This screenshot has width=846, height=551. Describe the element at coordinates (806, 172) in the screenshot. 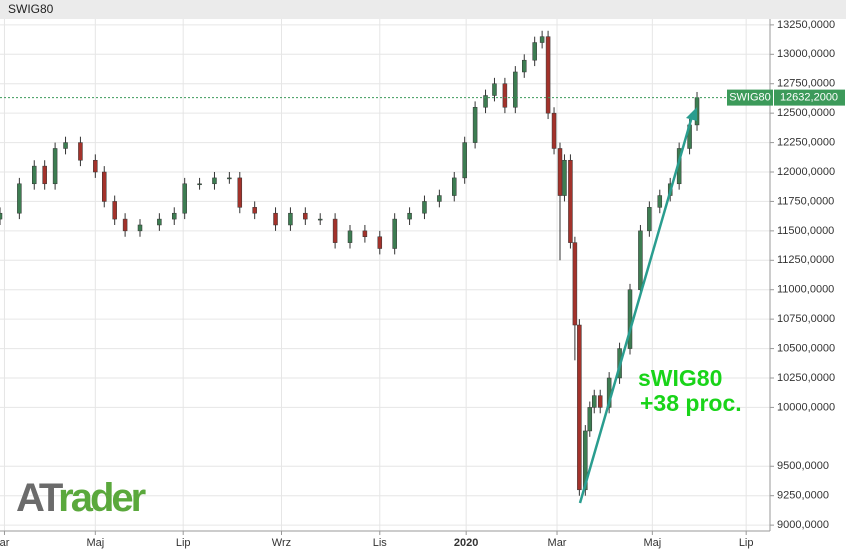

I see `y-tick-label: 12000,0000` at that location.